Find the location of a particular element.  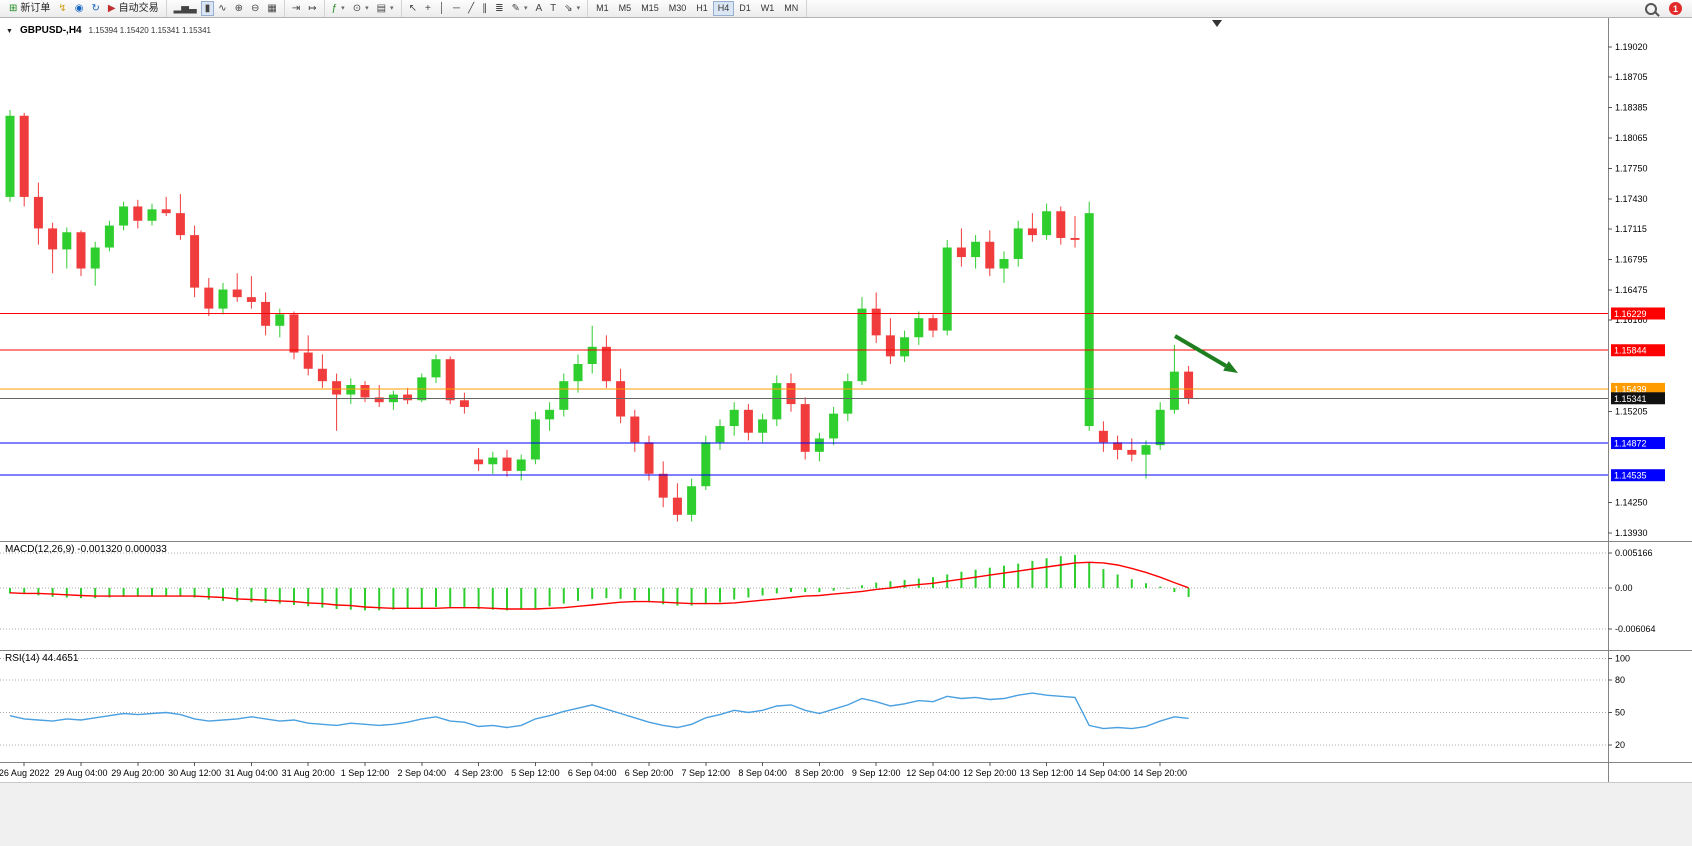

zoom-in-button: ⊕ is located at coordinates (239, 8).